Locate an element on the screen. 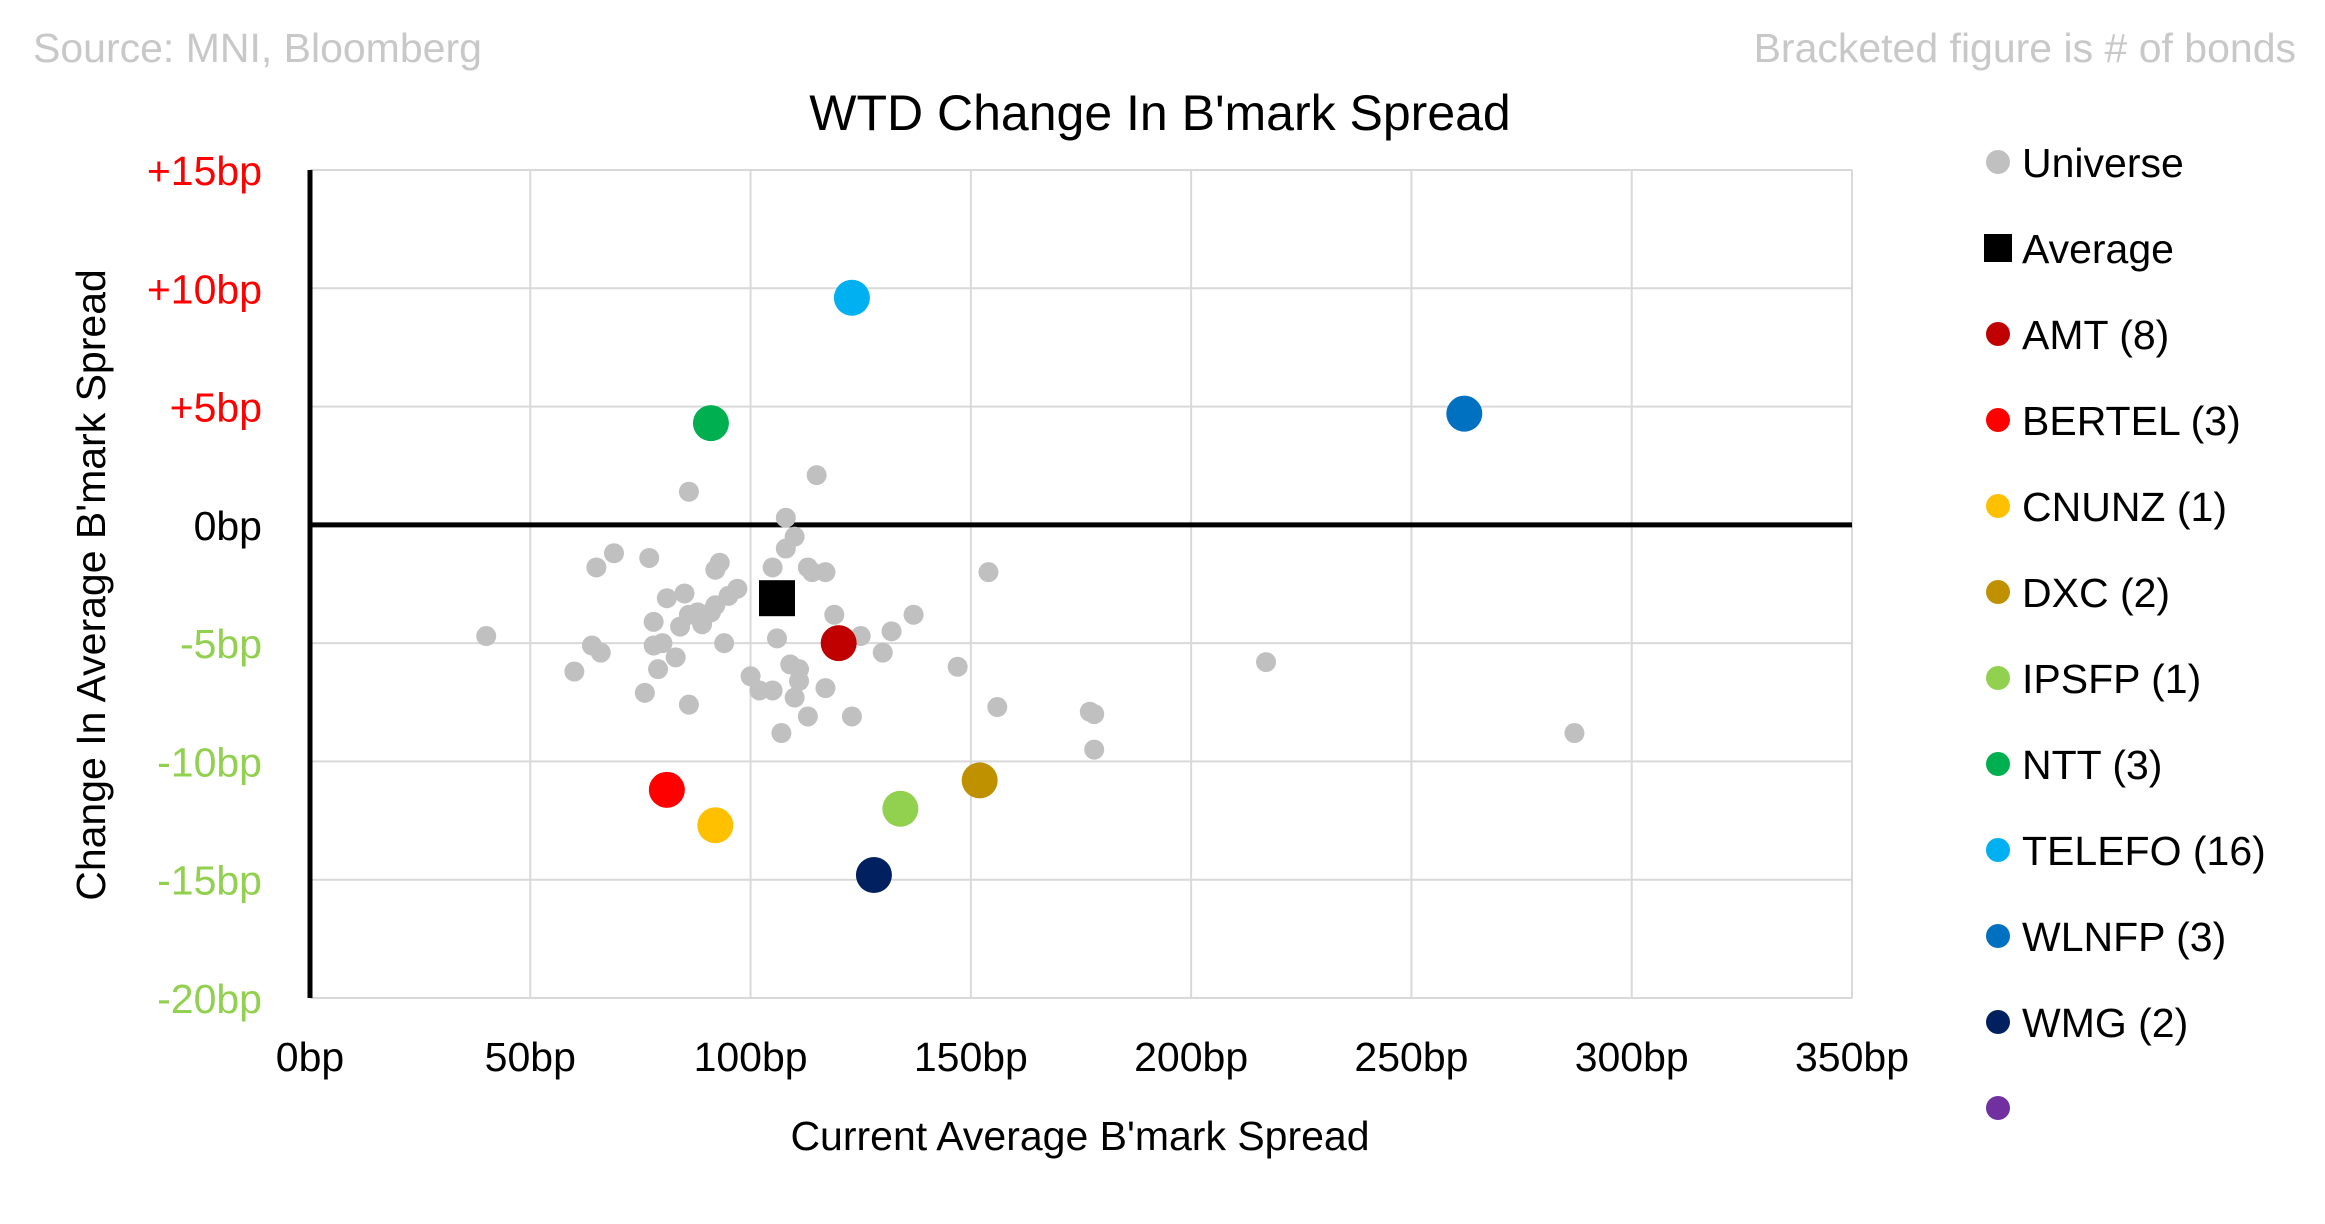 This screenshot has width=2325, height=1224. legend-label: BERTEL (3) is located at coordinates (2131, 421).